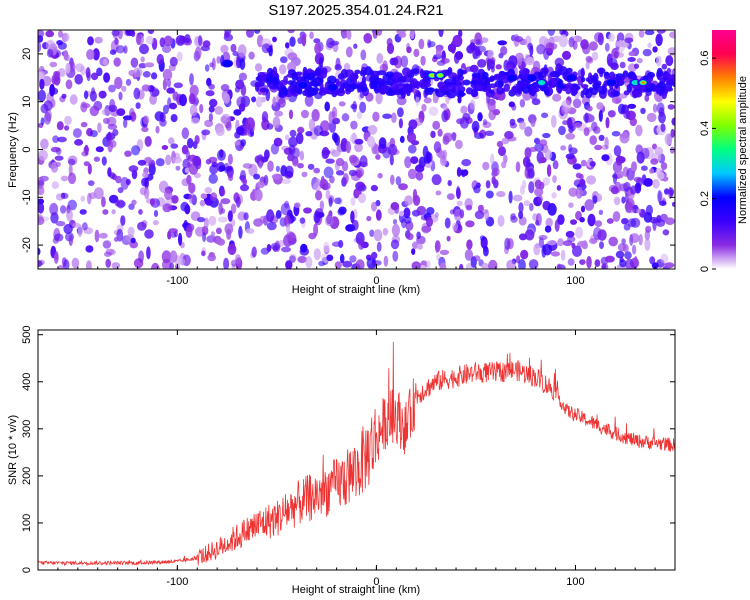 This screenshot has width=750, height=600. I want to click on heatmap-y-tick-label: -10, so click(27, 197).